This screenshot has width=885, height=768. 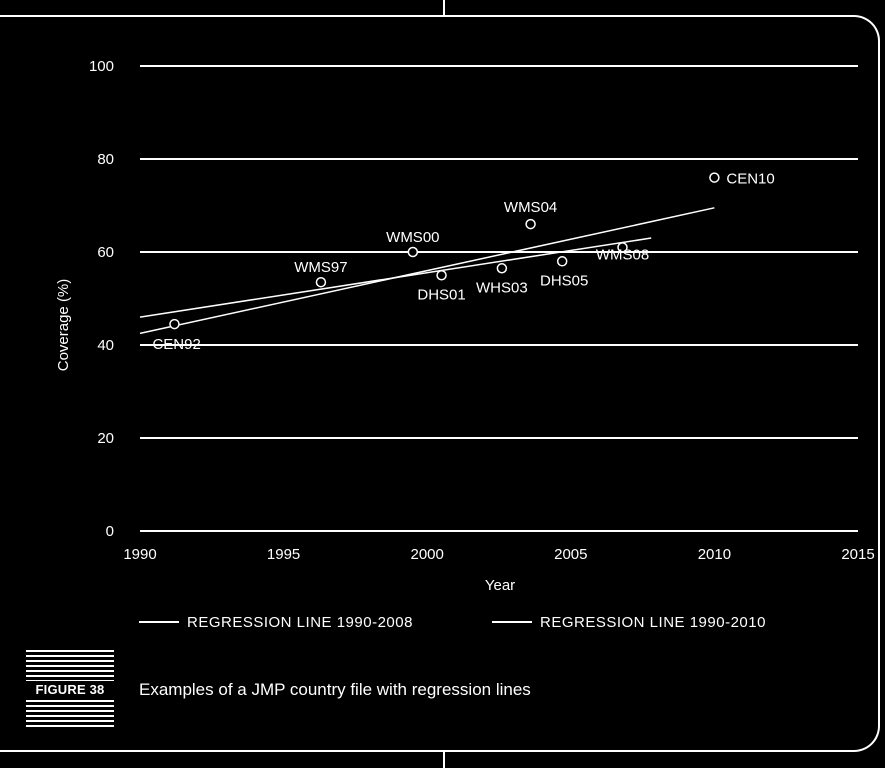 What do you see at coordinates (622, 254) in the screenshot?
I see `data-point-label: WMS08` at bounding box center [622, 254].